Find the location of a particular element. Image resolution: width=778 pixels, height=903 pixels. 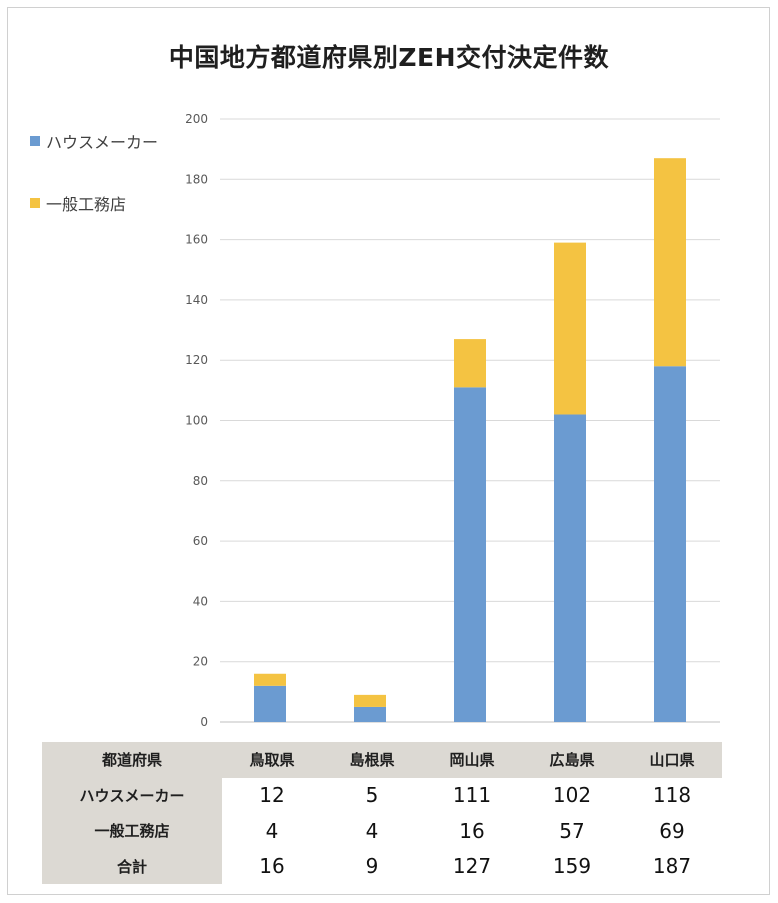

legend-item-house-maker: ハウスメーカー is located at coordinates (94, 141).